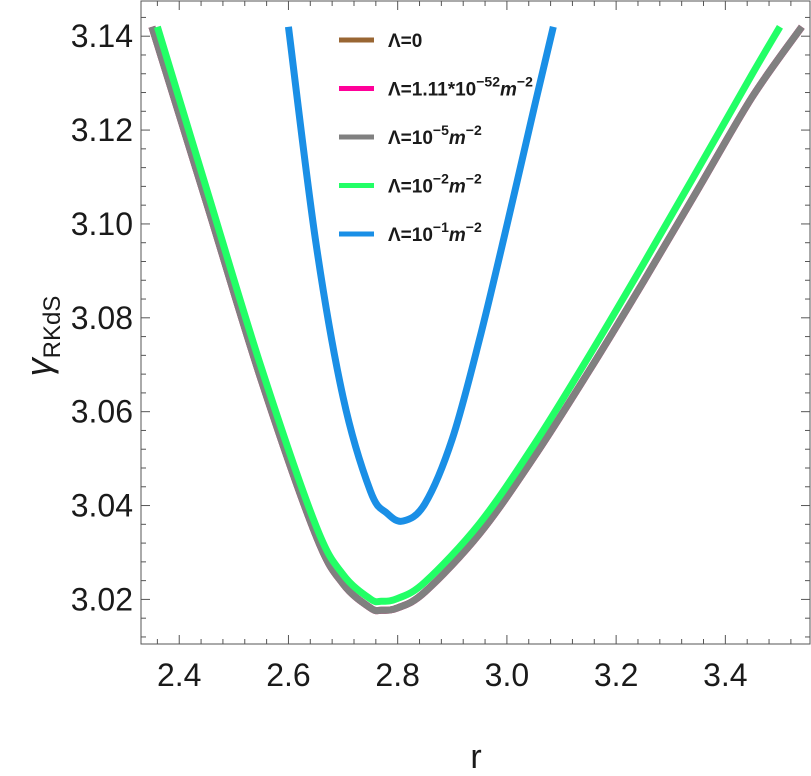  Describe the element at coordinates (460, 87) in the screenshot. I see `legend-label-2: Λ=1.11*10−52m−2` at that location.